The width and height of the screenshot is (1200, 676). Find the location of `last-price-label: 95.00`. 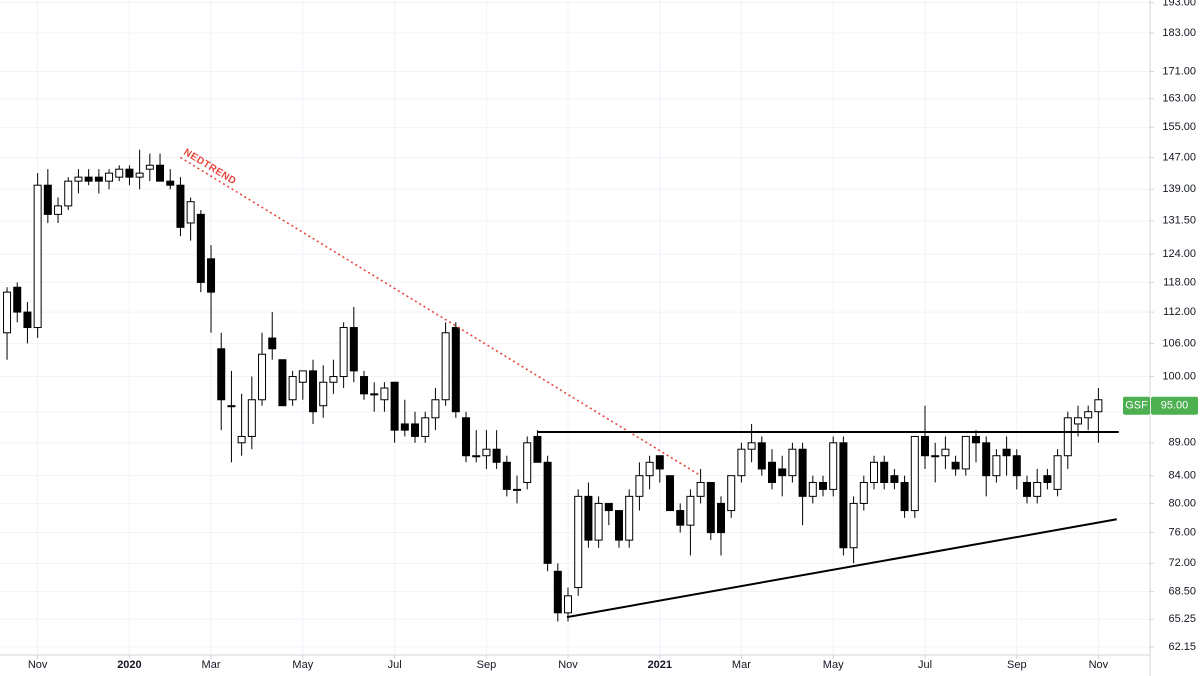

last-price-label: 95.00 is located at coordinates (1175, 406).